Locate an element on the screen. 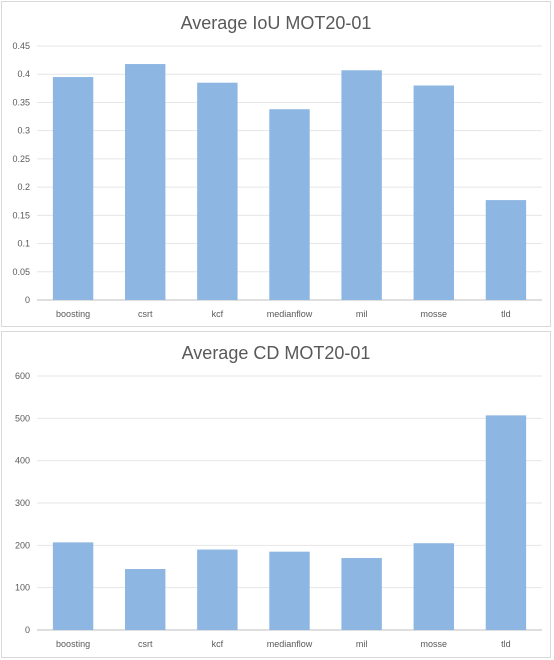 Image resolution: width=554 pixels, height=660 pixels. cd-chart-title: Average CD MOT20-01 is located at coordinates (276, 353).